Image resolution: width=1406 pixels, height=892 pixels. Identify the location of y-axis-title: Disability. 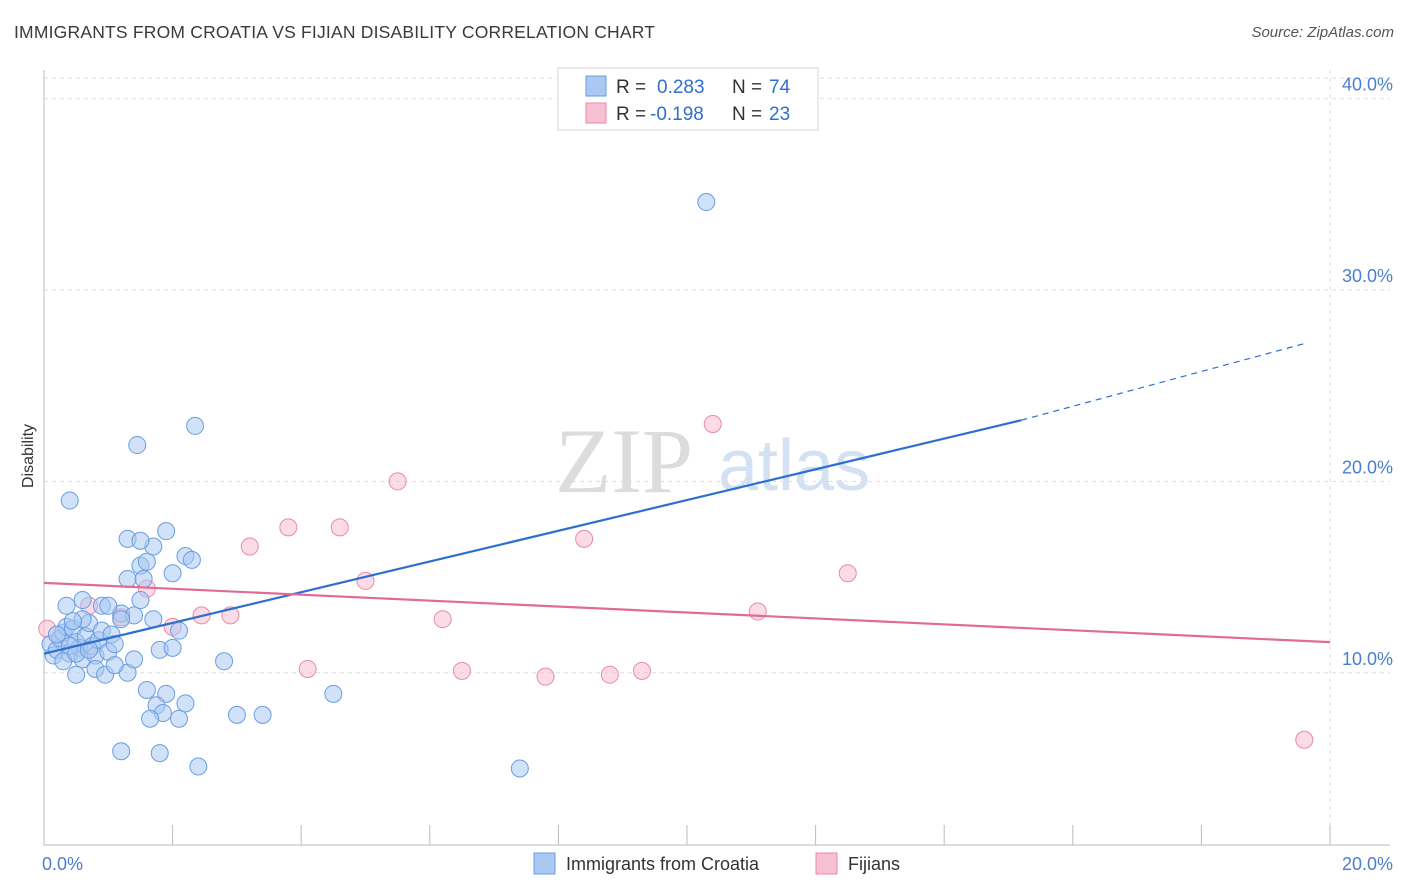
(28, 456).